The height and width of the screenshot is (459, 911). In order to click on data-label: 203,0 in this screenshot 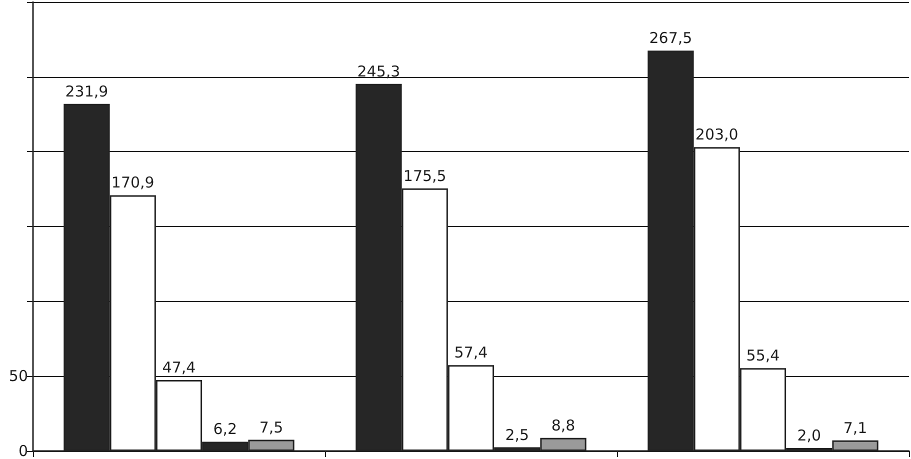, I will do `click(716, 135)`.